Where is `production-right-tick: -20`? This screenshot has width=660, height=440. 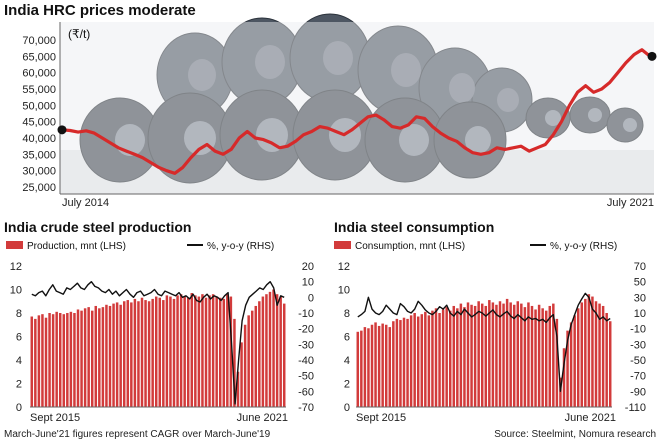
production-right-tick: -20 is located at coordinates (306, 330).